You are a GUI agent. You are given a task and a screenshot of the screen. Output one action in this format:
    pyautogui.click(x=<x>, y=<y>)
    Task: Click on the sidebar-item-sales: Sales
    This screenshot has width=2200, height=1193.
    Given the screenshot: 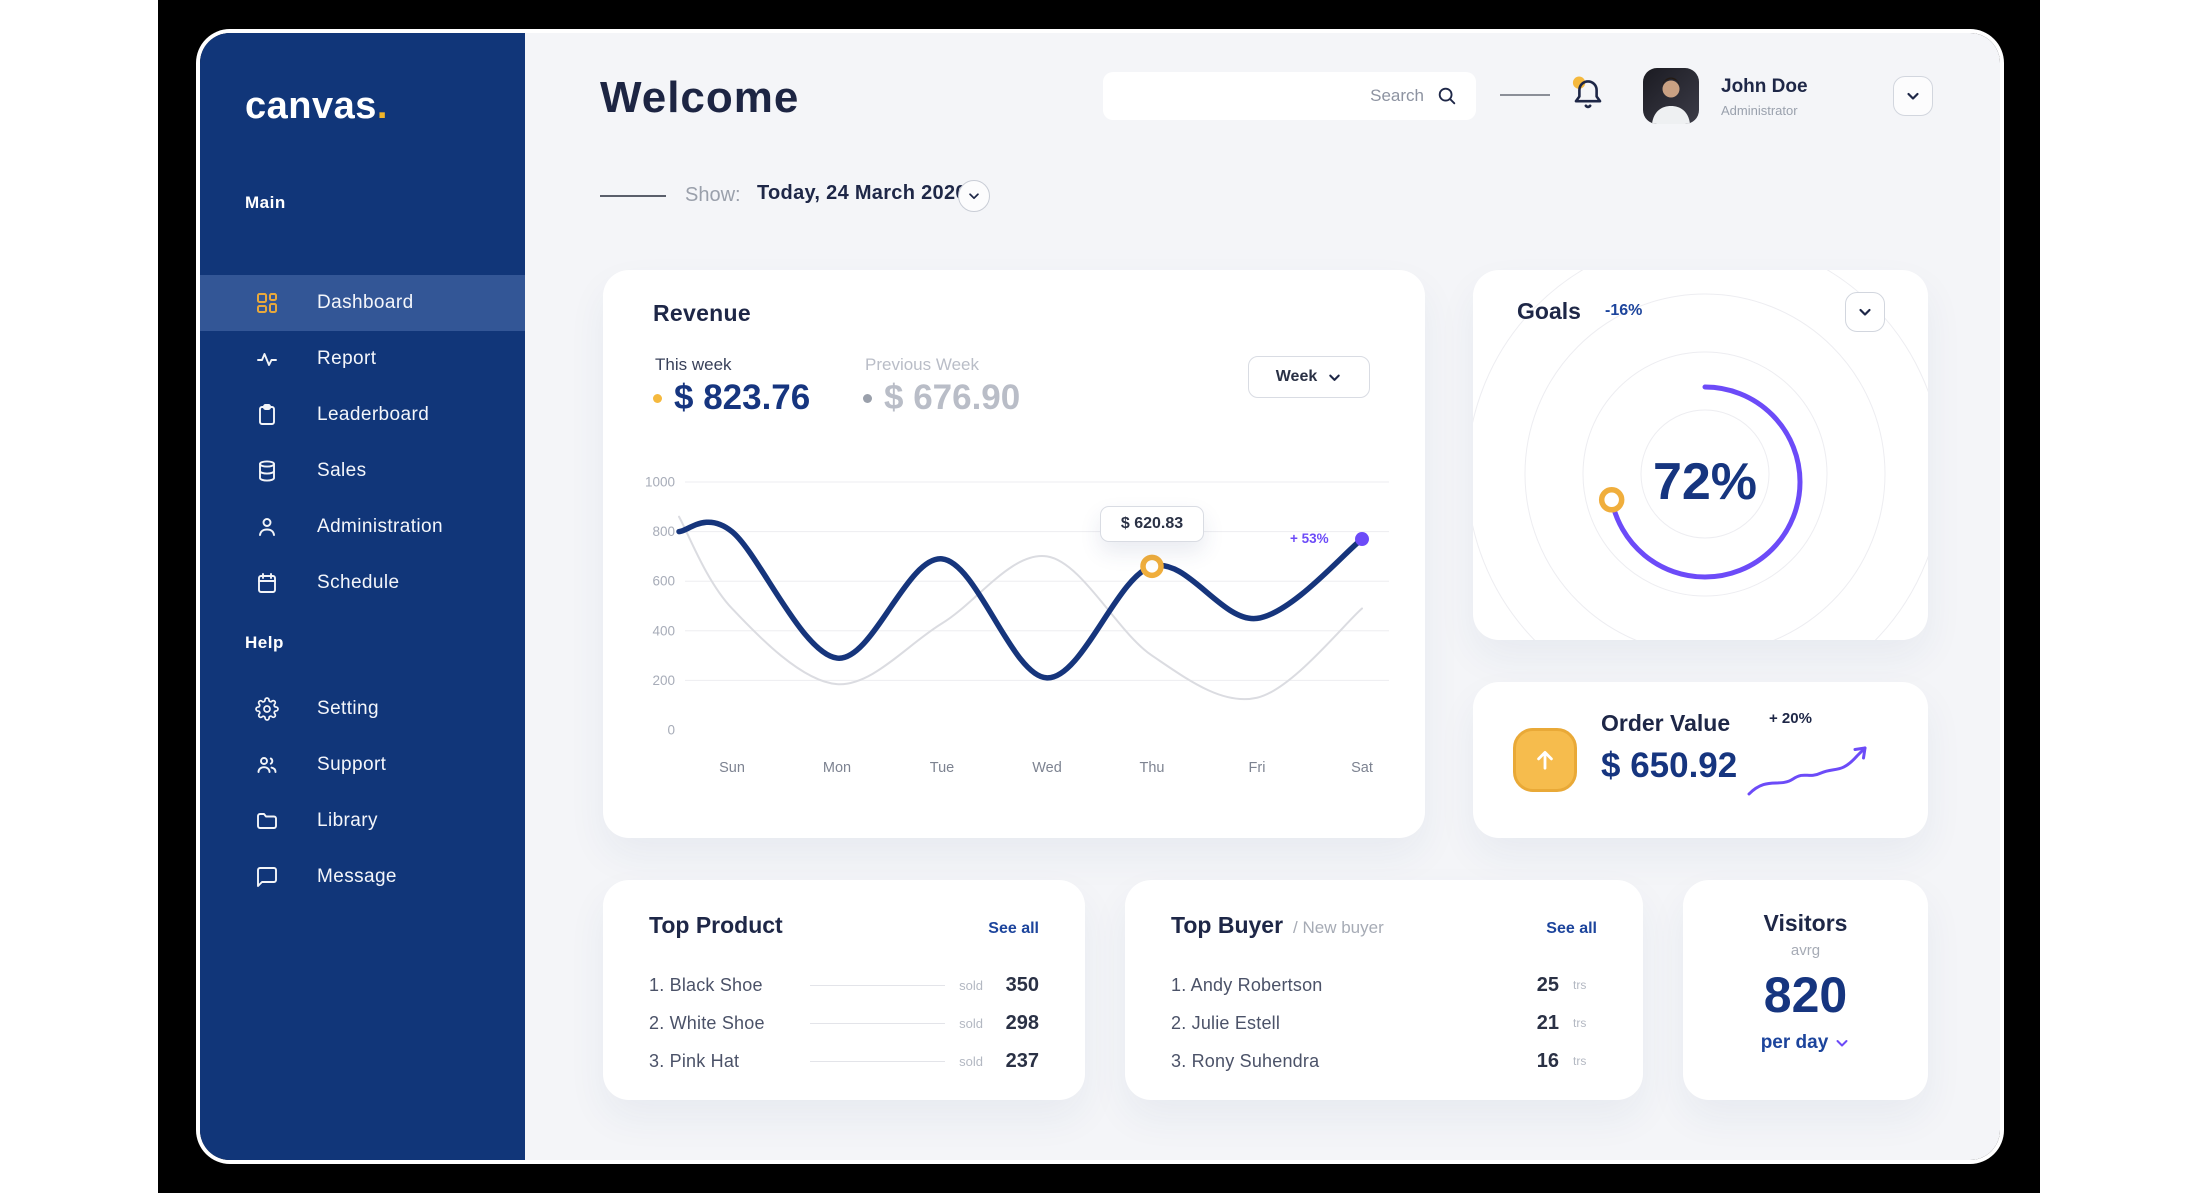 What is the action you would take?
    pyautogui.click(x=362, y=471)
    